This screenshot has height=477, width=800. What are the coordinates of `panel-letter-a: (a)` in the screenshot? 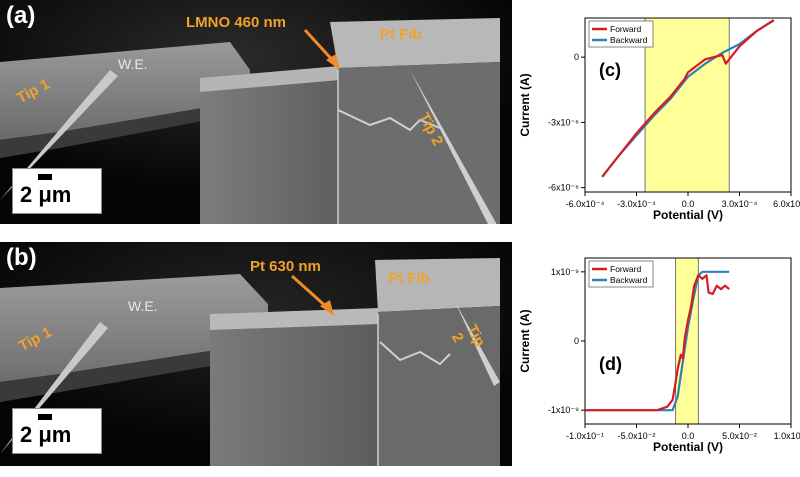 It's located at (21, 15).